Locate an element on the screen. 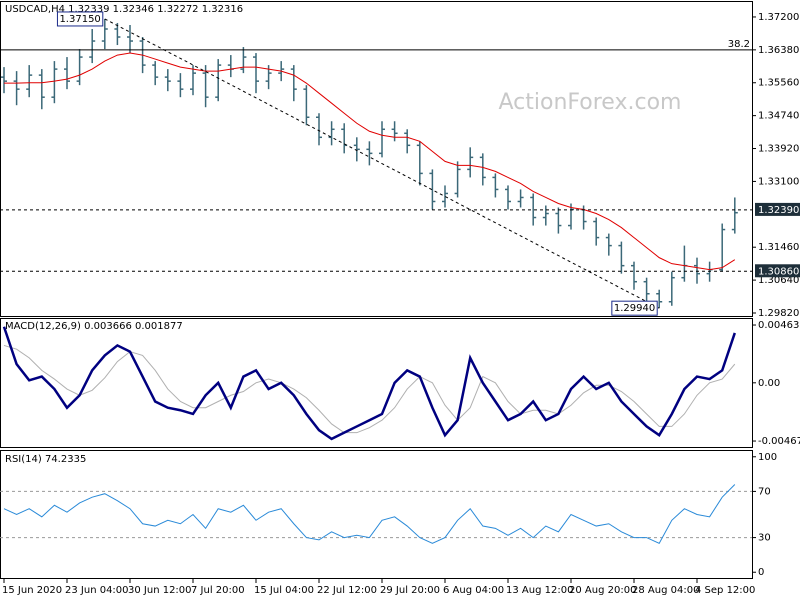  y-tick-label: 0.004637 is located at coordinates (779, 325).